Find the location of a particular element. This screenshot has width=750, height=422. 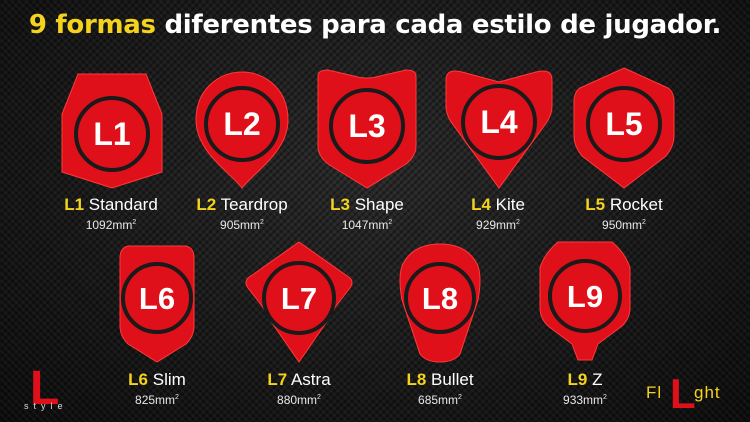

shape-area-value: 825mm is located at coordinates (155, 400).